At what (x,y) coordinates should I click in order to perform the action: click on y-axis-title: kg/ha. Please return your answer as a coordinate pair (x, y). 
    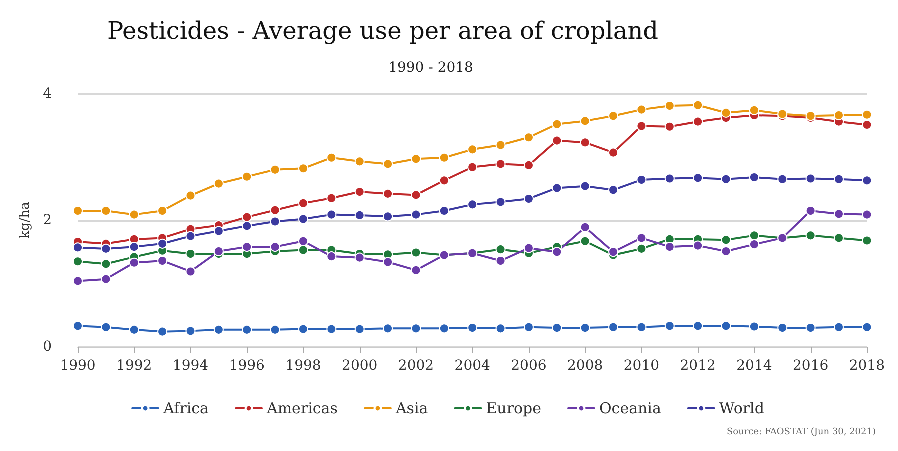
    Looking at the image, I should click on (26, 220).